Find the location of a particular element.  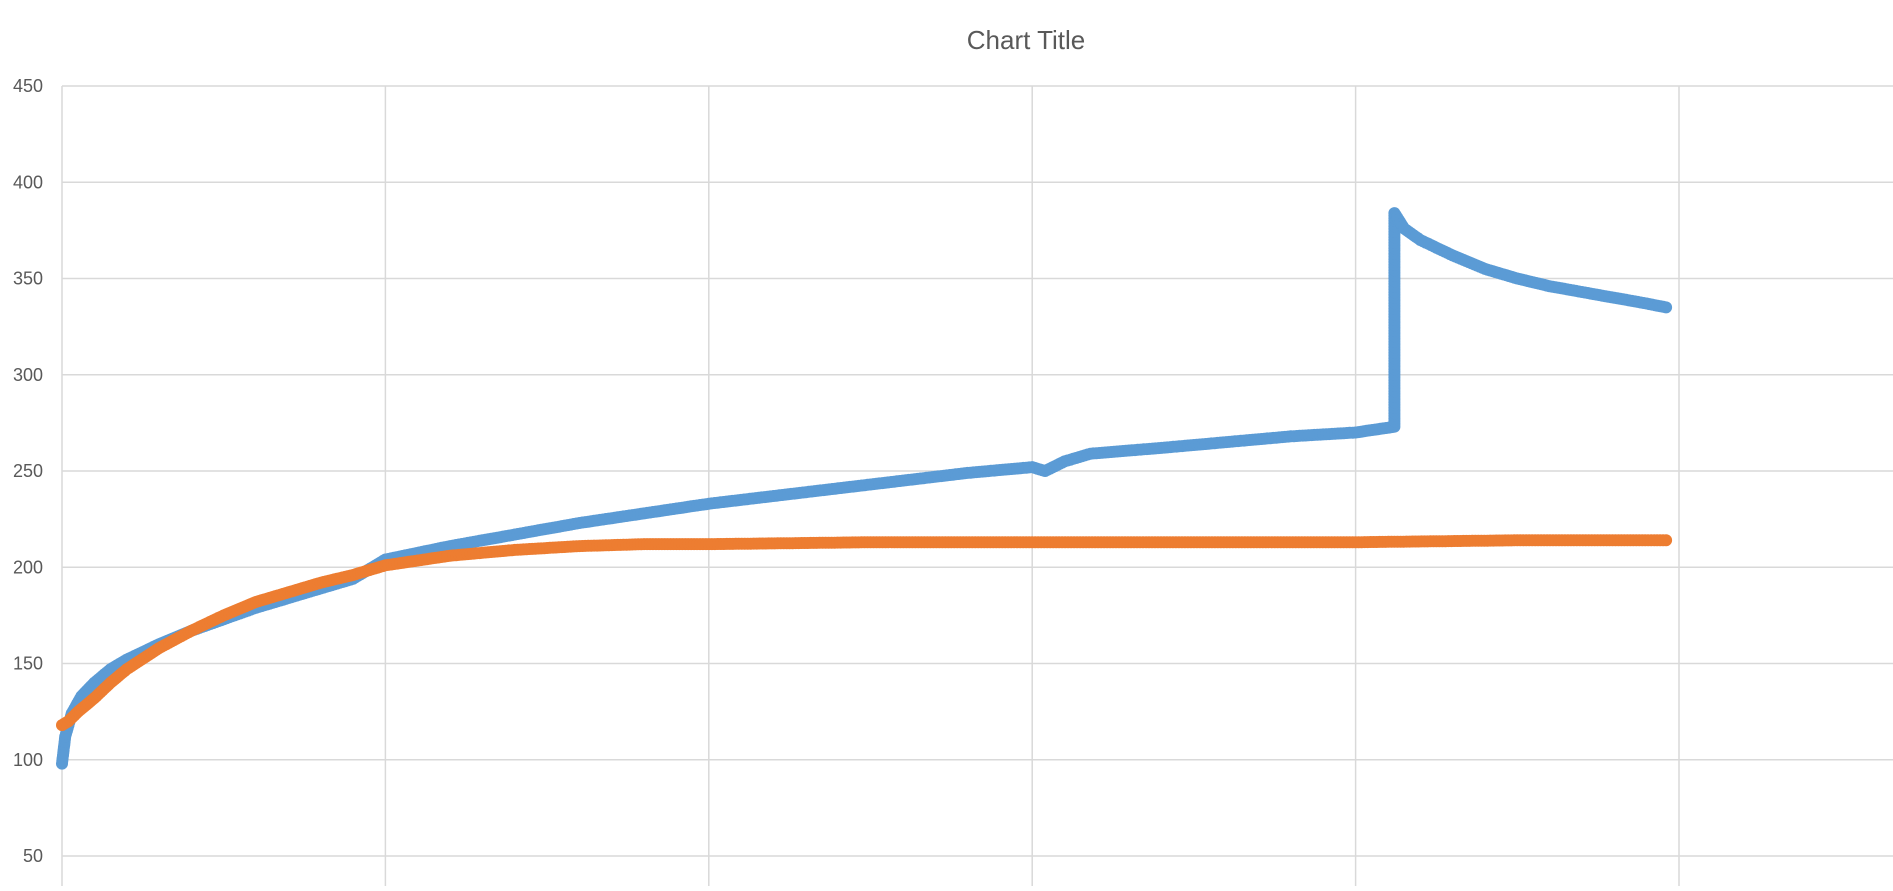

y-tick-label: 300 is located at coordinates (28, 375).